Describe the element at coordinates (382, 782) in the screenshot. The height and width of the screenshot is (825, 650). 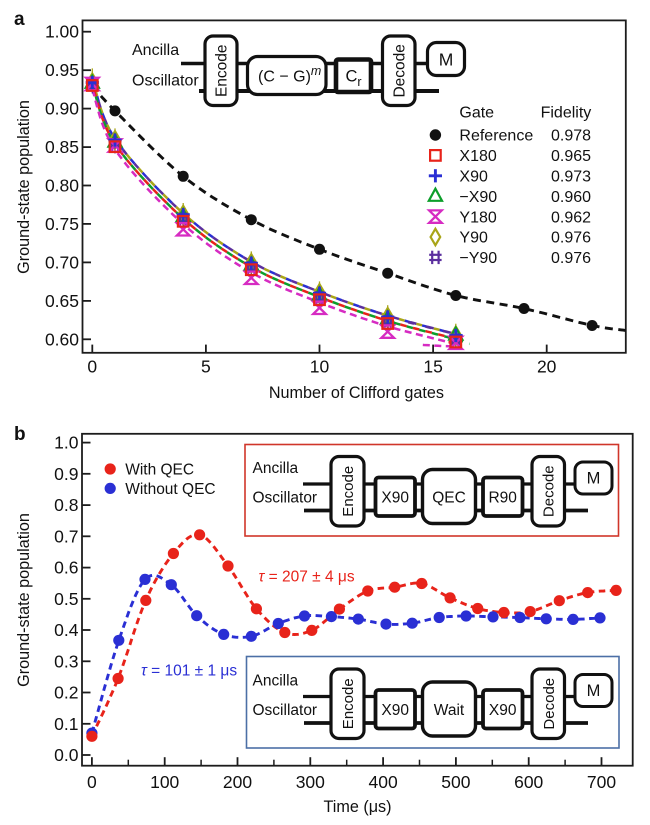
I see `svg-text: 400` at that location.